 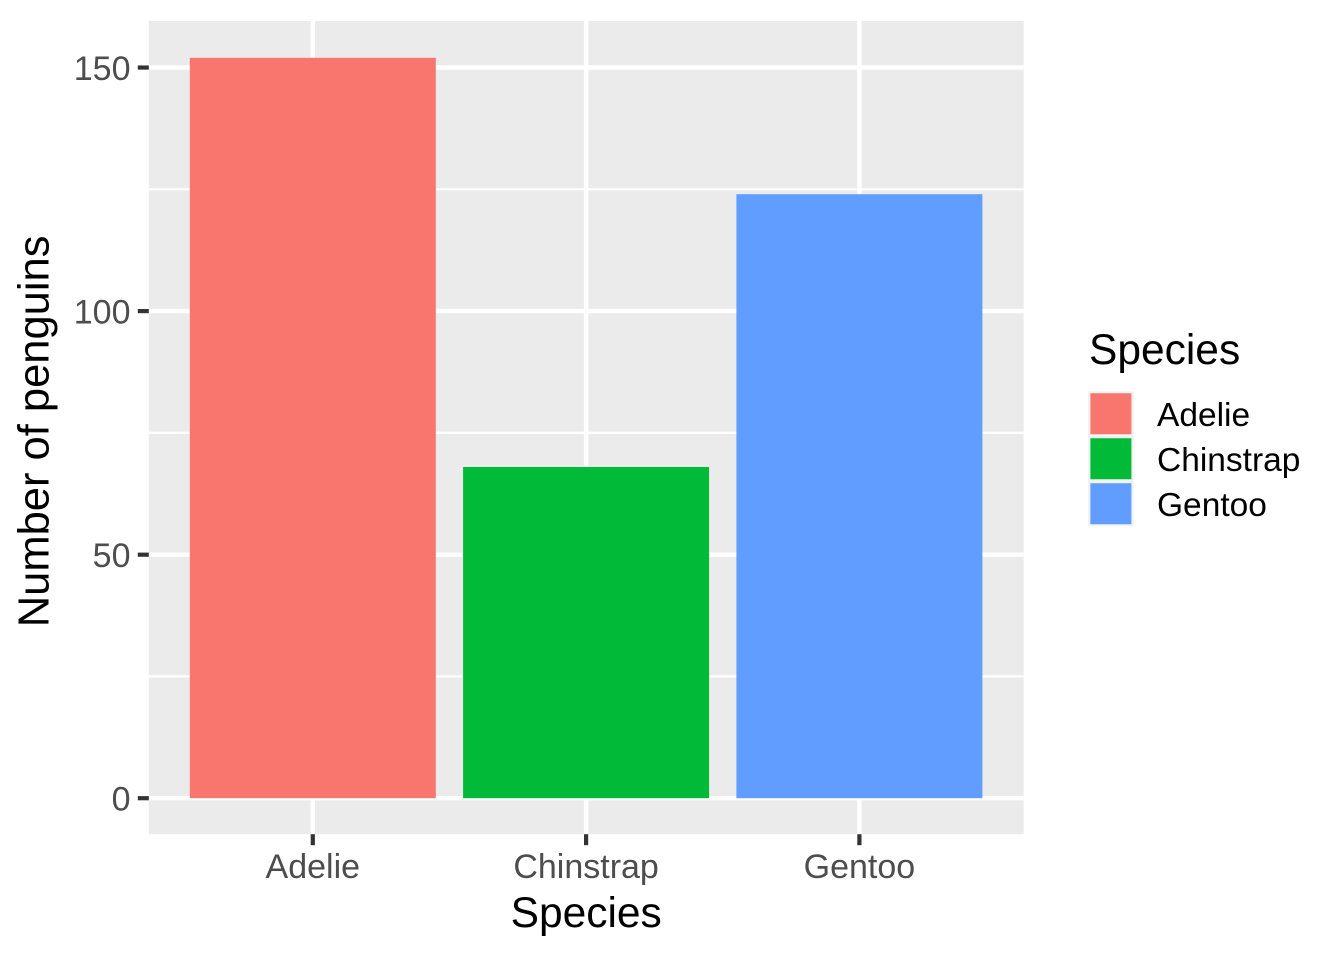 What do you see at coordinates (34, 432) in the screenshot?
I see `svg-text: Number of penguins` at bounding box center [34, 432].